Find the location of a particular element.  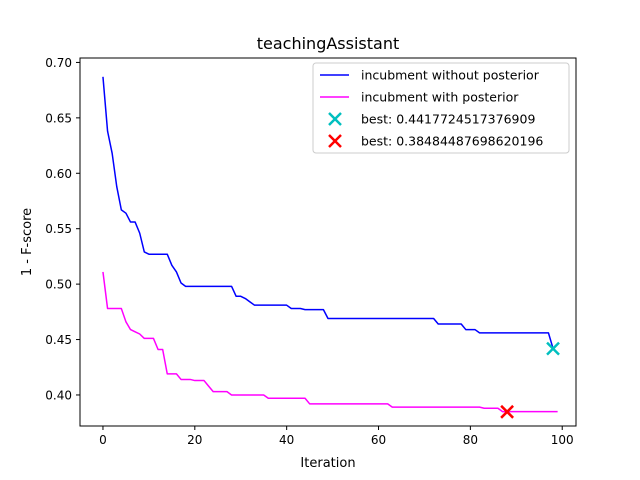

legend-label: incubment with posterior is located at coordinates (440, 97).